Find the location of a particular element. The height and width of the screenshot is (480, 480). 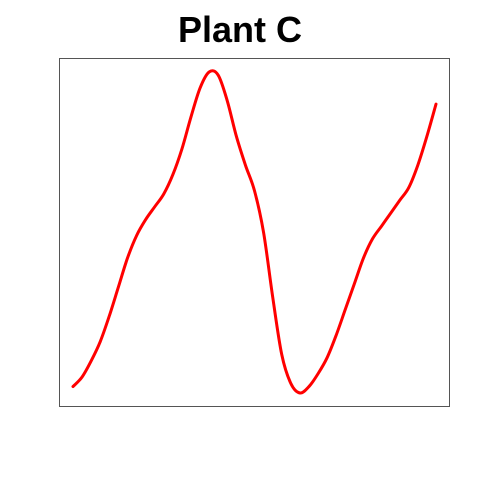

chart-title: Plant C is located at coordinates (239, 29).